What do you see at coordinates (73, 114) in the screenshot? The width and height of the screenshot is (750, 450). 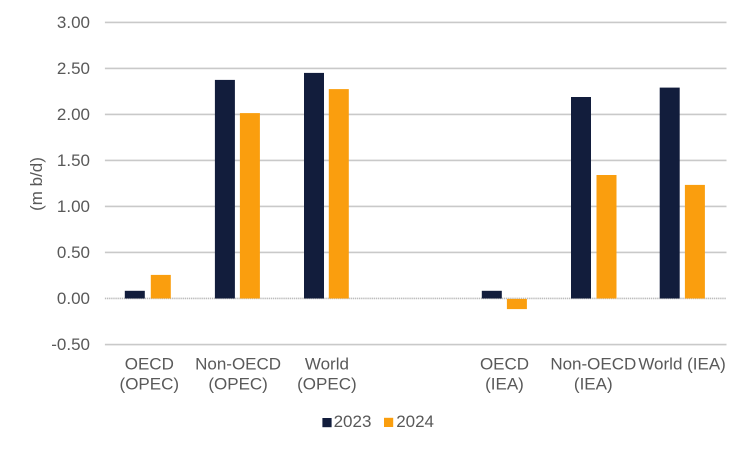 I see `svg-text: 2.00` at bounding box center [73, 114].